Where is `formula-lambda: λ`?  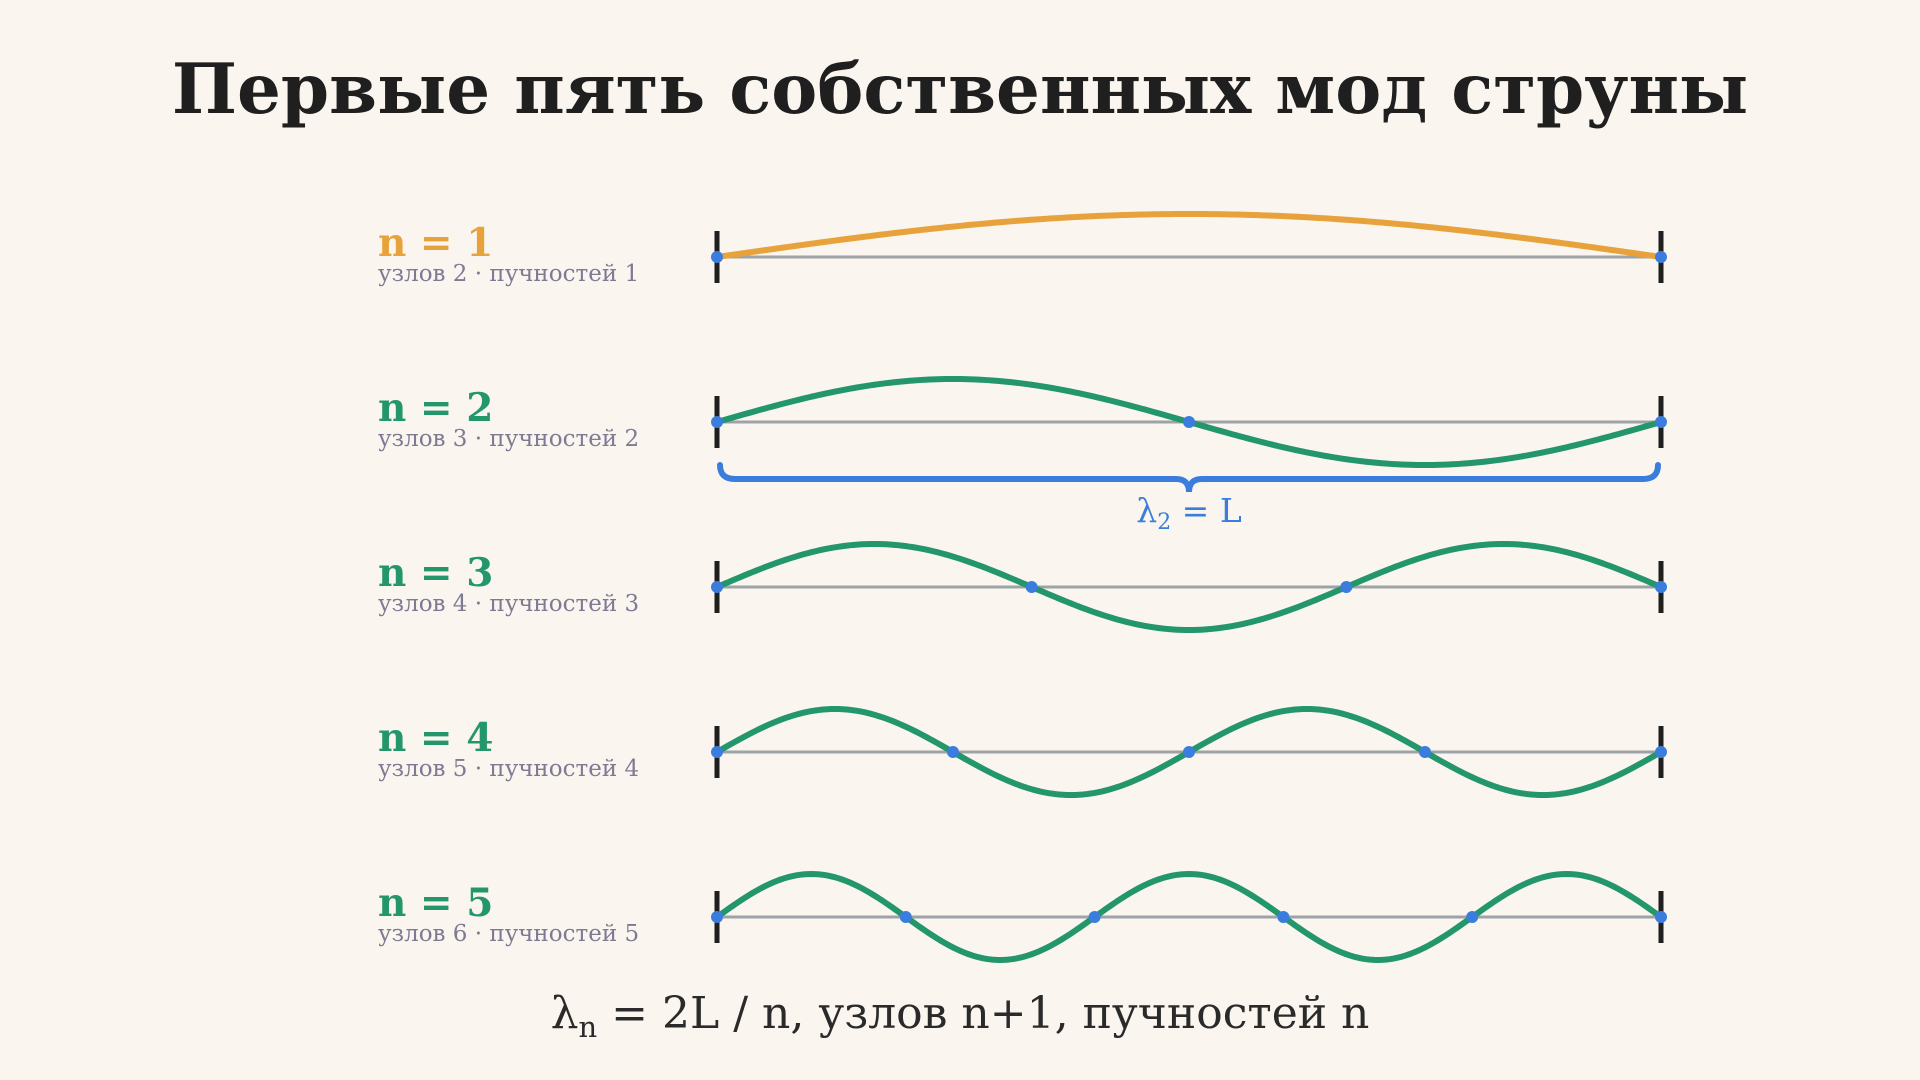 formula-lambda: λ is located at coordinates (565, 1013).